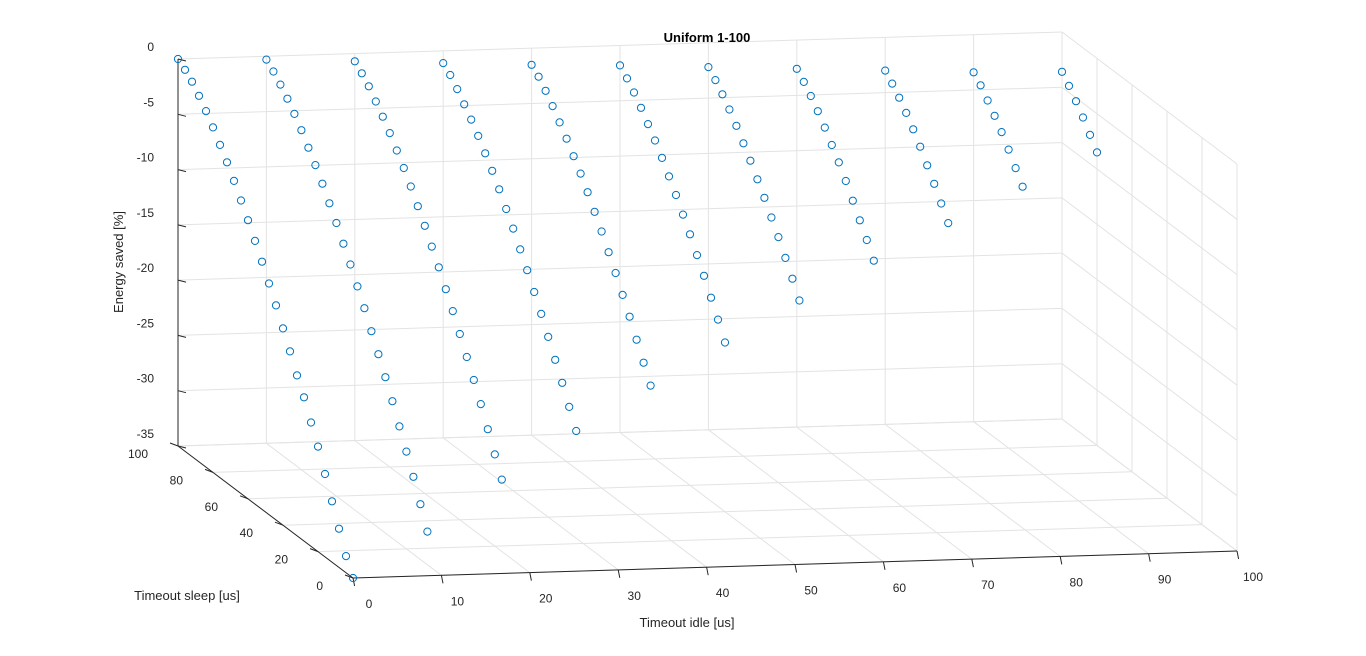  Describe the element at coordinates (265, 512) in the screenshot. I see `y-axis-line` at that location.